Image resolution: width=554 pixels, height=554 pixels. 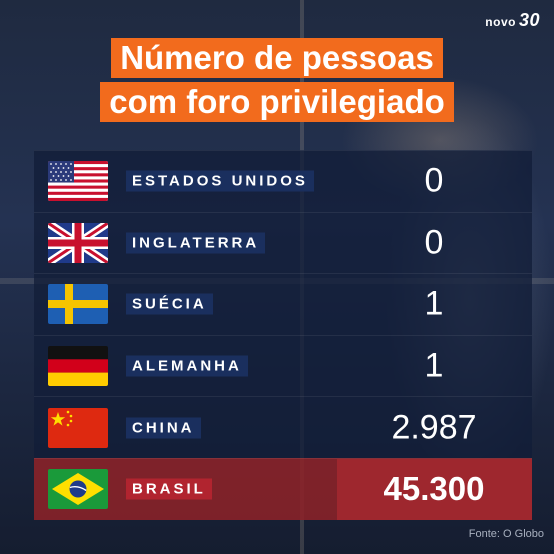 What do you see at coordinates (283, 242) in the screenshot?
I see `country-row-uk: INGLATERRA 0` at bounding box center [283, 242].